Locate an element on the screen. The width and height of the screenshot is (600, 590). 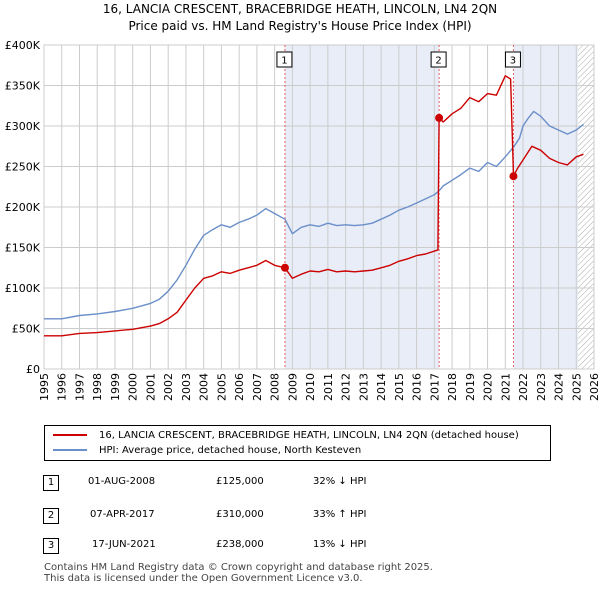
y-tick-label: £300K is located at coordinates (23, 126).